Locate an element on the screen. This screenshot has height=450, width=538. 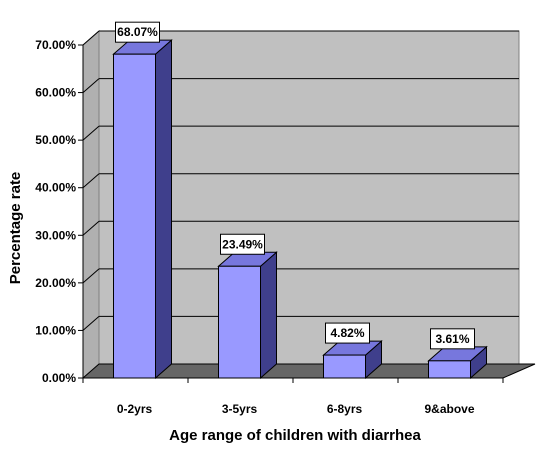
x-tick-label: 9&above is located at coordinates (449, 409).